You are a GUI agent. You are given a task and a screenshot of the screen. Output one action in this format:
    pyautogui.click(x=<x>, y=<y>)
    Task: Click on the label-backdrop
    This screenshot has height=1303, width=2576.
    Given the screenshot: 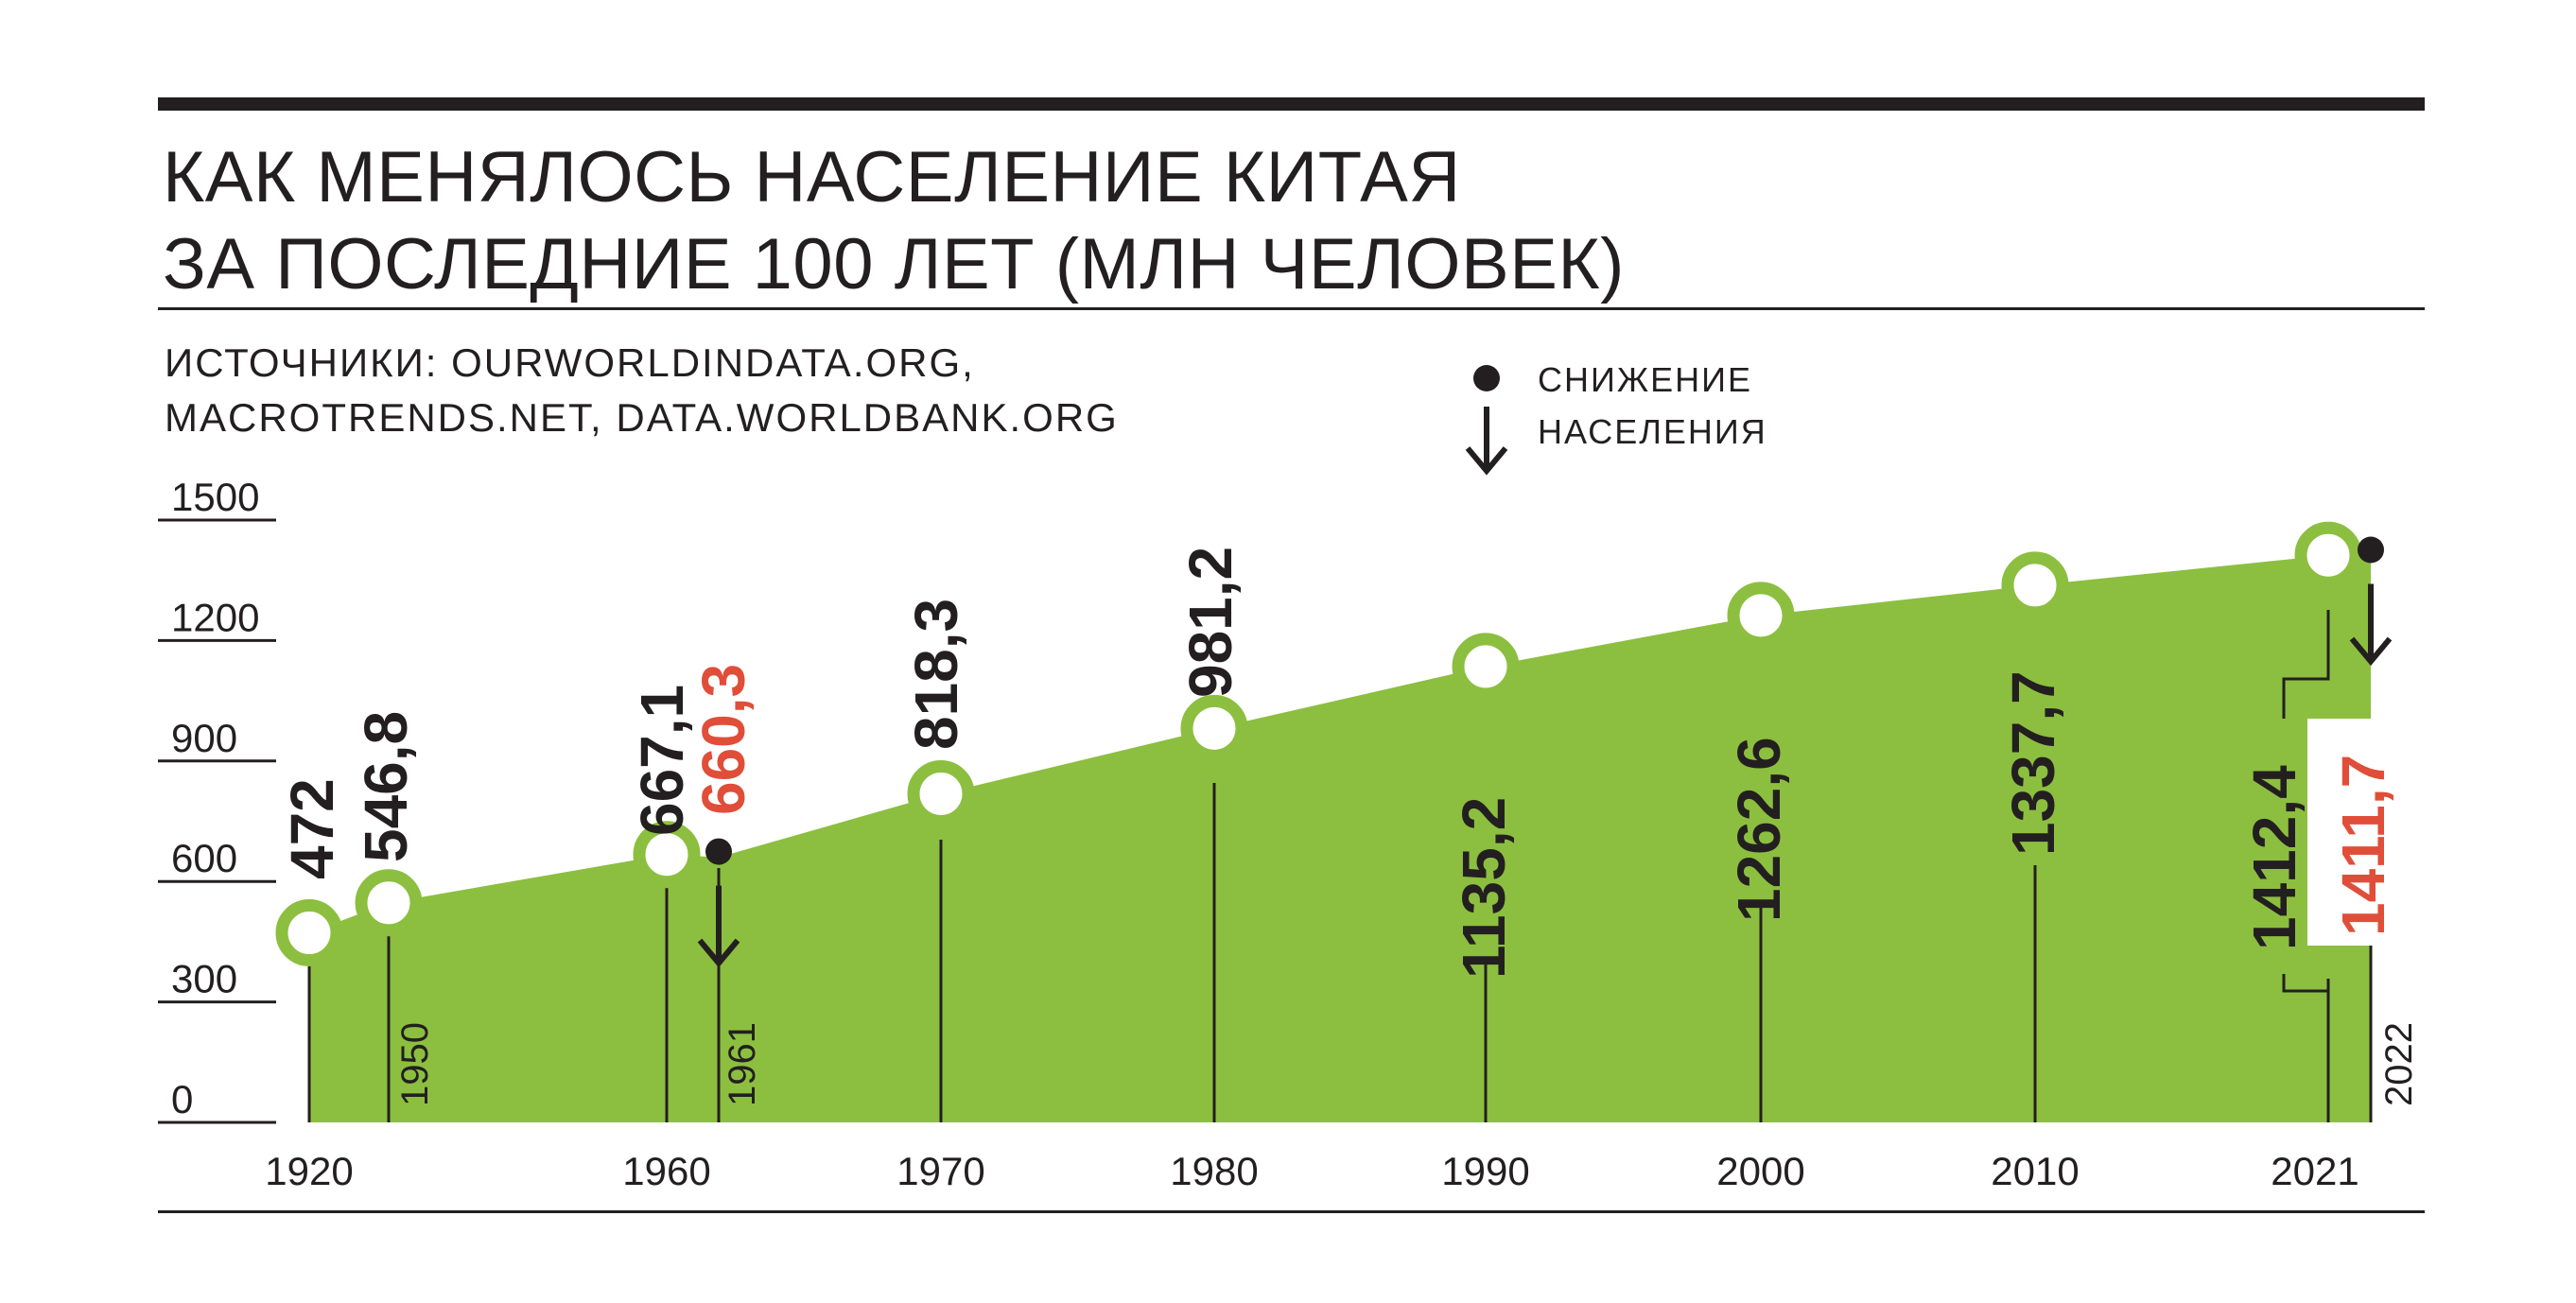 What is the action you would take?
    pyautogui.click(x=2339, y=832)
    